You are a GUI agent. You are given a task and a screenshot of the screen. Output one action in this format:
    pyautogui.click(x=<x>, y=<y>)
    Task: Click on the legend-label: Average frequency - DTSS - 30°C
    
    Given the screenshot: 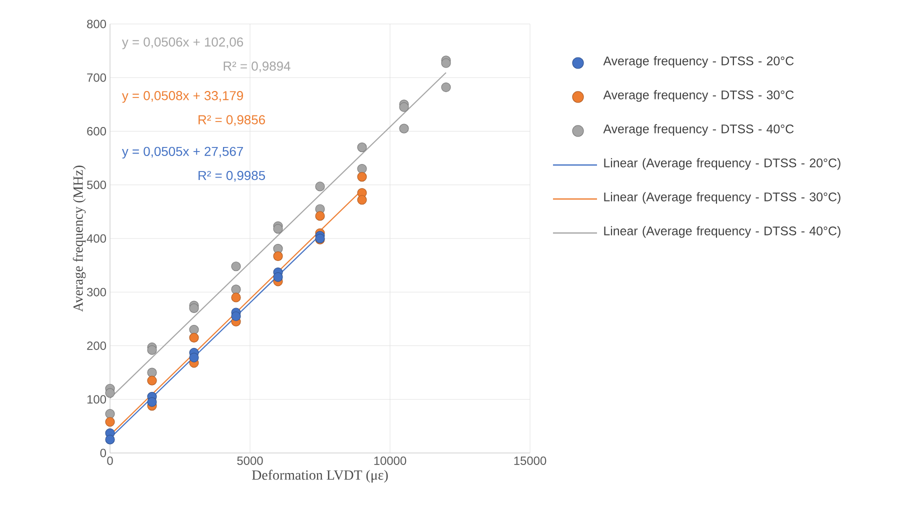 What is the action you would take?
    pyautogui.click(x=698, y=96)
    